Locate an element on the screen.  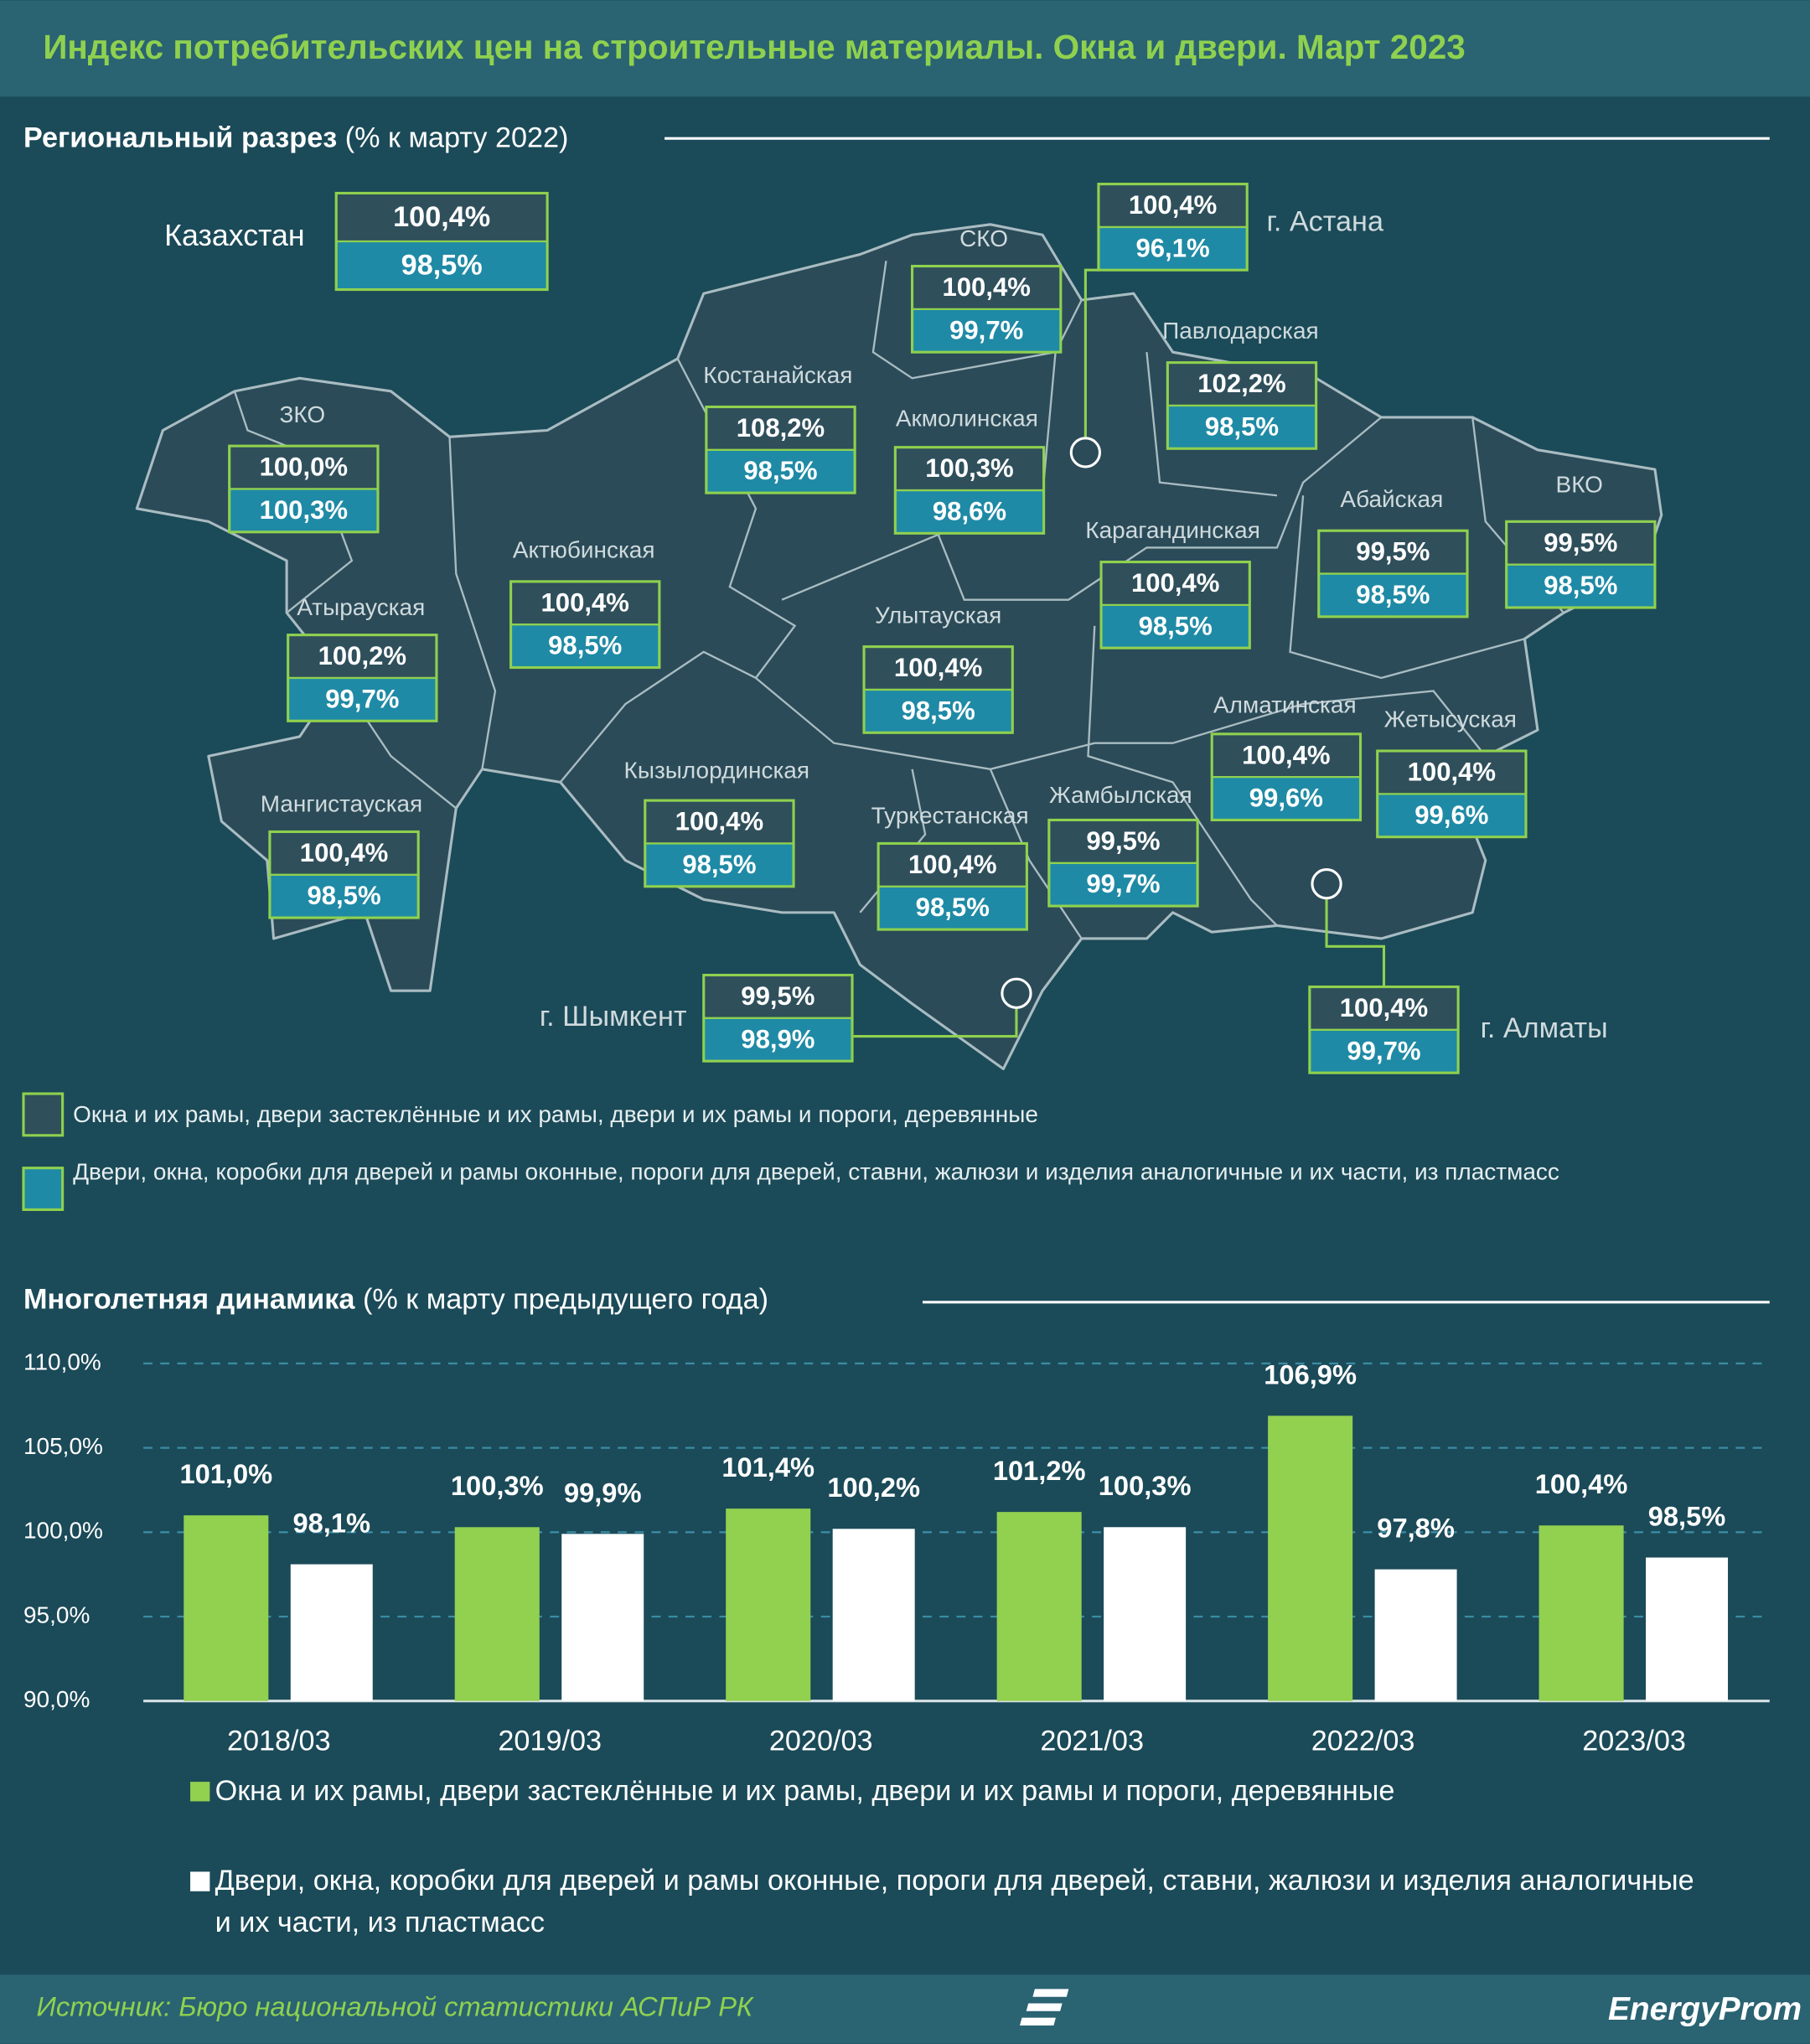
legend-swatch is located at coordinates (43, 1114).